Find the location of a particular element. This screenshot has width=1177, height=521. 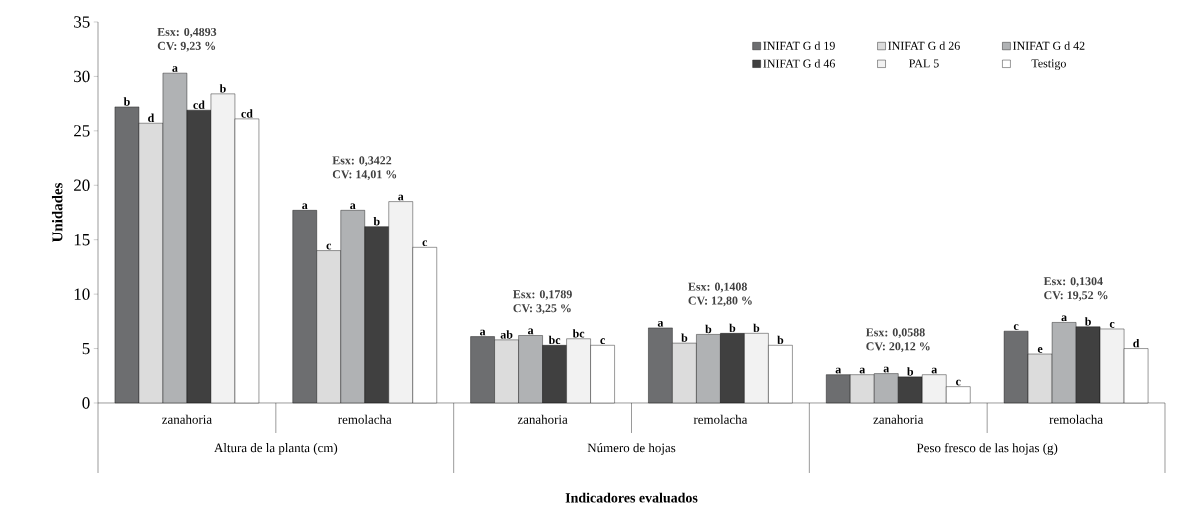

legend-label: Testigo is located at coordinates (1048, 64).